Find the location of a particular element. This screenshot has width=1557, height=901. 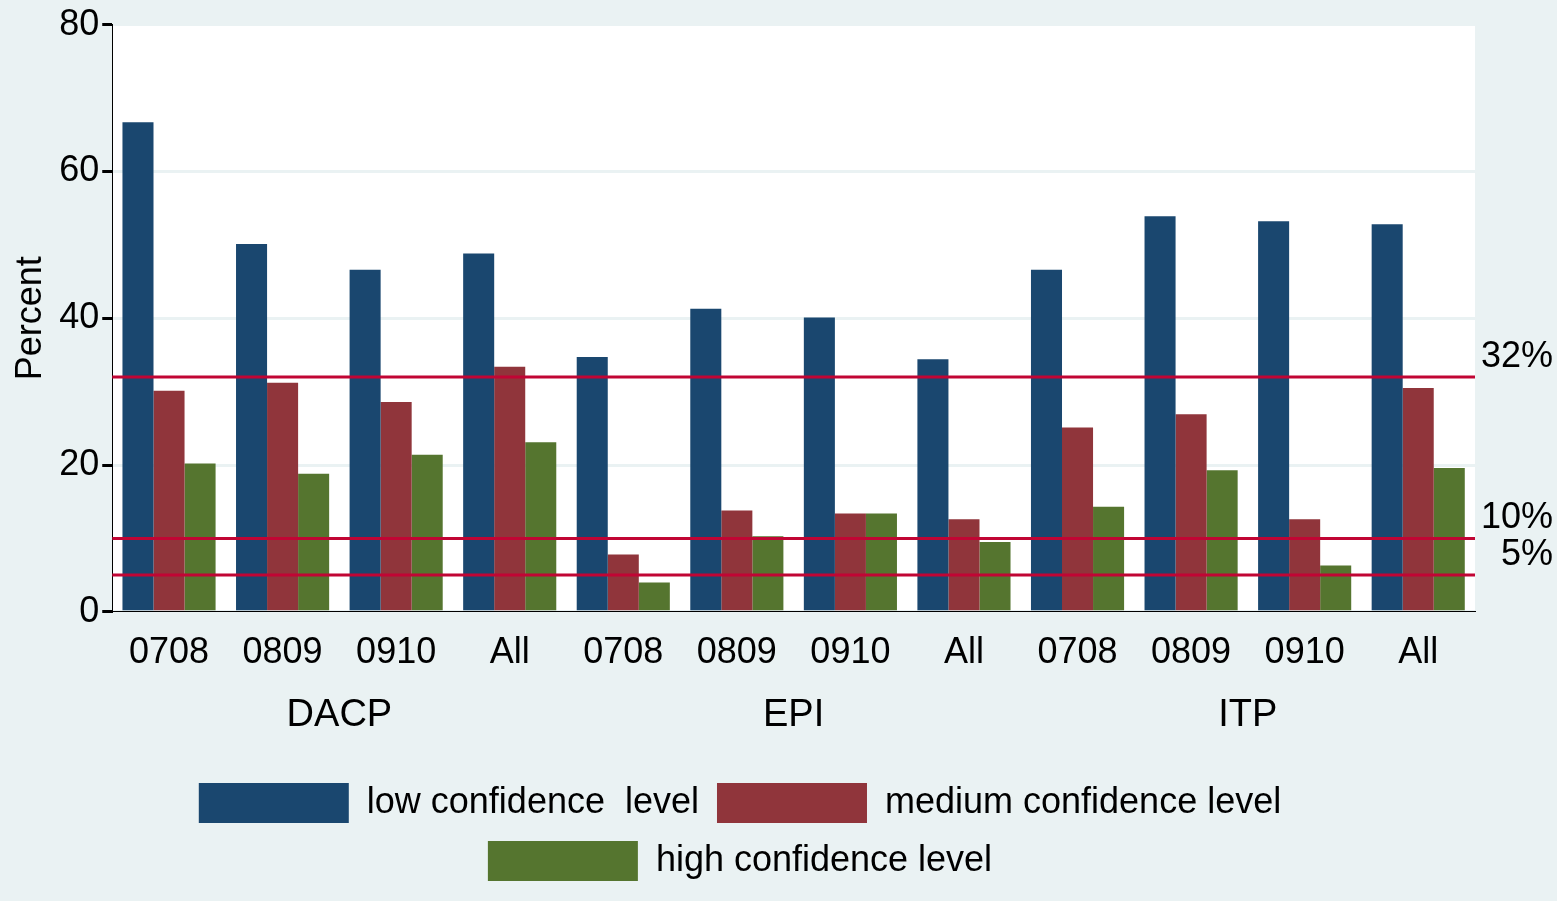

y-tick-label: 0 is located at coordinates (89, 609).